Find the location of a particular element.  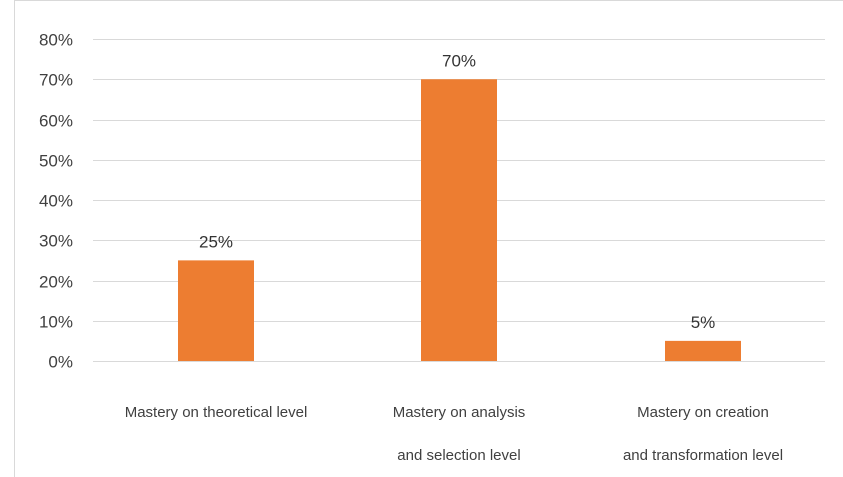

y-tick-label: 50% is located at coordinates (56, 161).